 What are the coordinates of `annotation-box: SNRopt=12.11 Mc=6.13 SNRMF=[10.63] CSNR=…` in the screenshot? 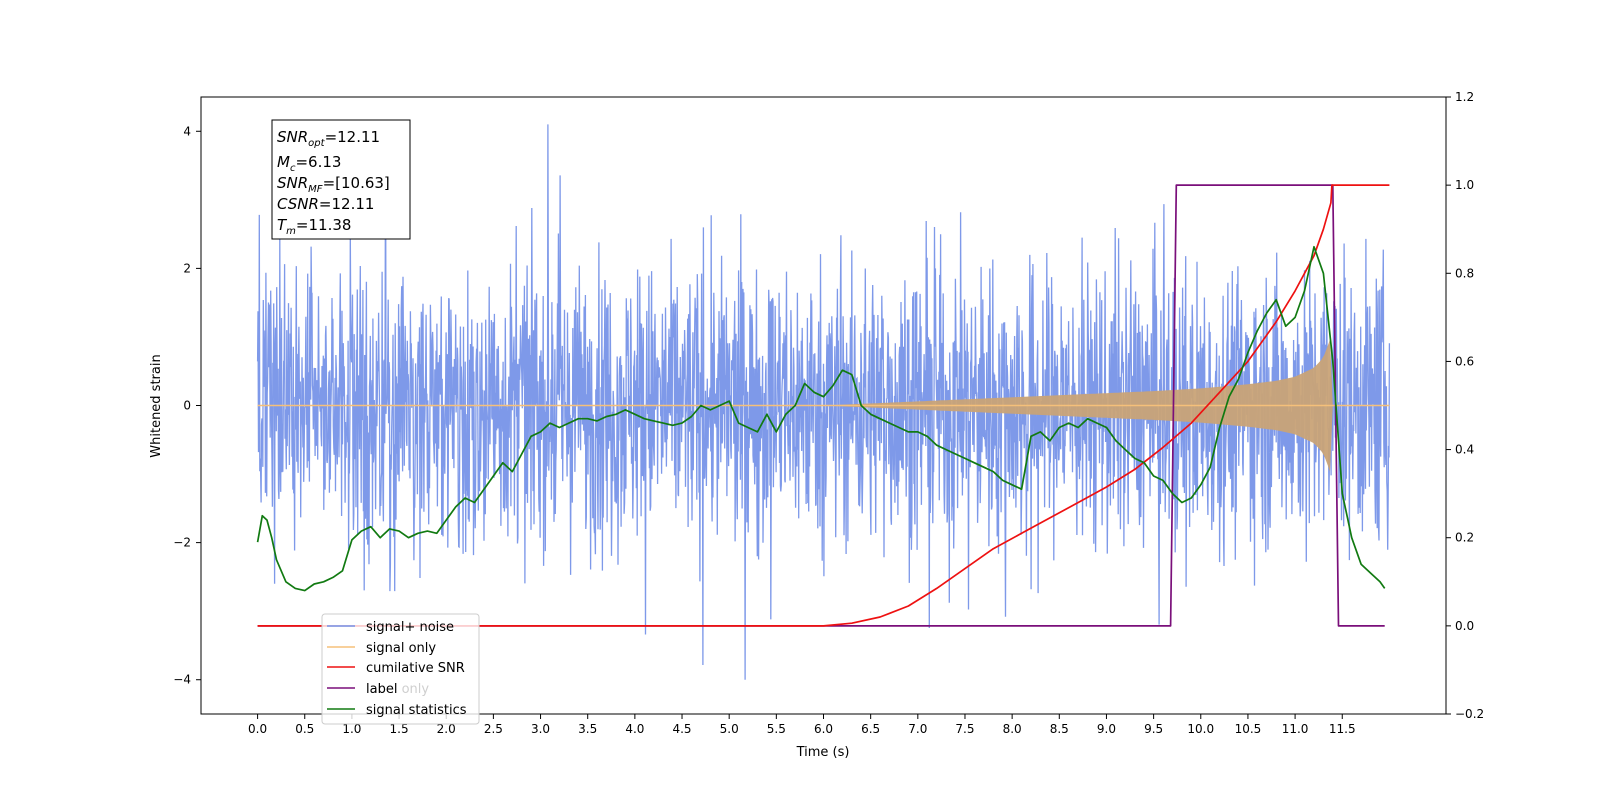 It's located at (341, 179).